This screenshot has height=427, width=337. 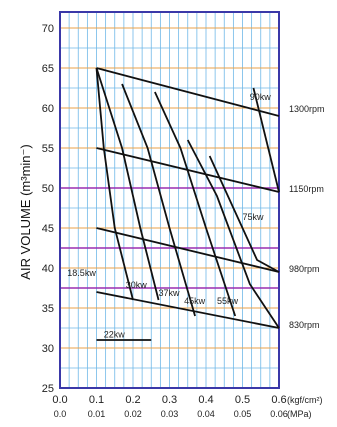 What do you see at coordinates (228, 301) in the screenshot?
I see `power-label: 55kw` at bounding box center [228, 301].